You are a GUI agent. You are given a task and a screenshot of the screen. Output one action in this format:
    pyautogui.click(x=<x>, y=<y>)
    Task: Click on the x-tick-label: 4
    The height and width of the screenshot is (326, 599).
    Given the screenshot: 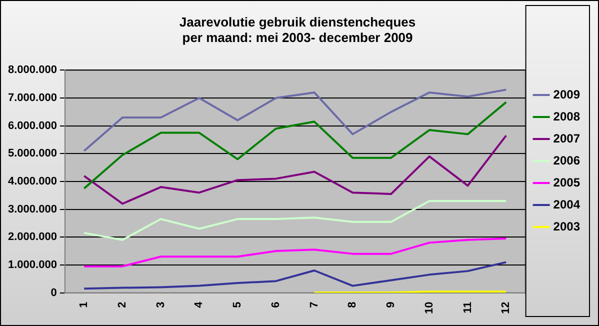 What is the action you would take?
    pyautogui.click(x=199, y=304)
    